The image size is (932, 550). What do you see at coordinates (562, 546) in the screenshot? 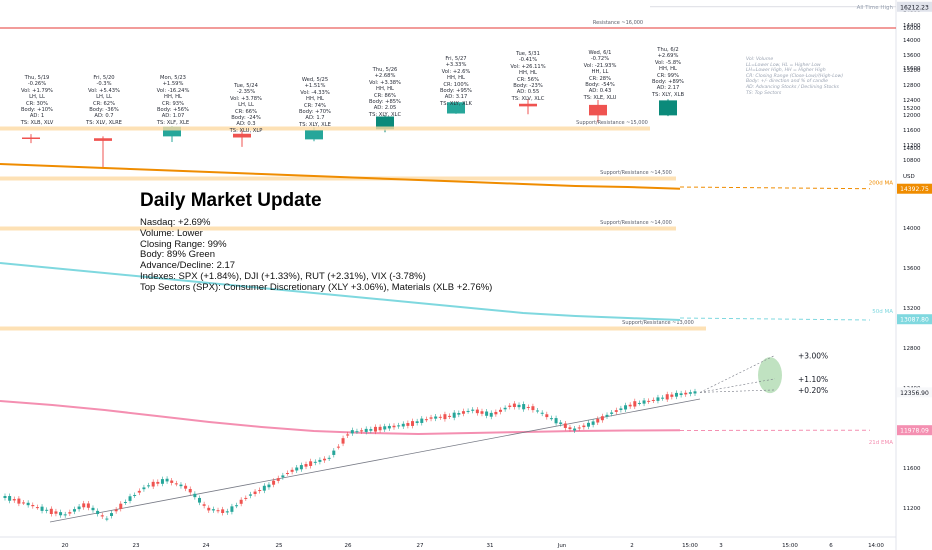
I see `x-tick-label: Jun` at bounding box center [562, 546].